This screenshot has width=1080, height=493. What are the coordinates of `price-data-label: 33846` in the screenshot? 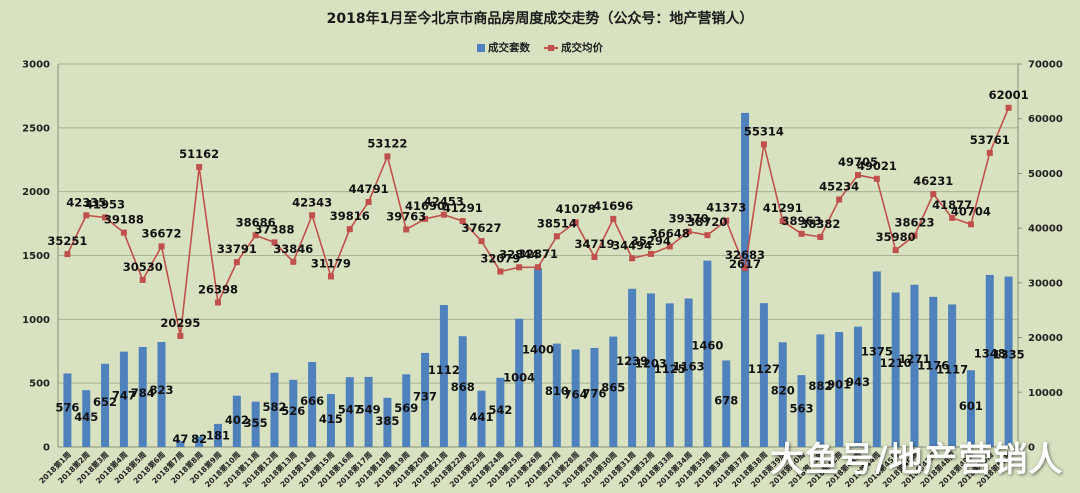 It's located at (293, 249).